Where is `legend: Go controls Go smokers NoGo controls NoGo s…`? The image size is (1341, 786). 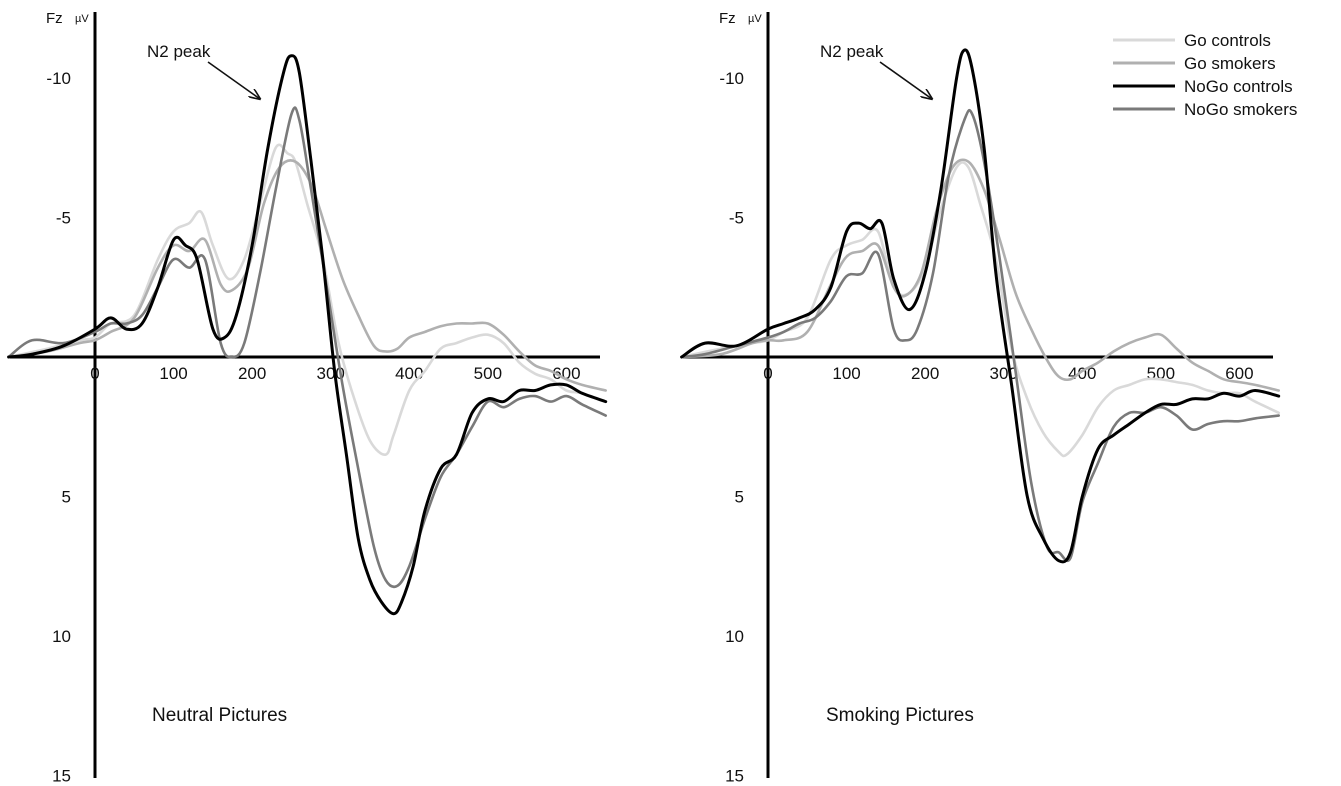 legend: Go controls Go smokers NoGo controls NoGo s… is located at coordinates (1205, 75).